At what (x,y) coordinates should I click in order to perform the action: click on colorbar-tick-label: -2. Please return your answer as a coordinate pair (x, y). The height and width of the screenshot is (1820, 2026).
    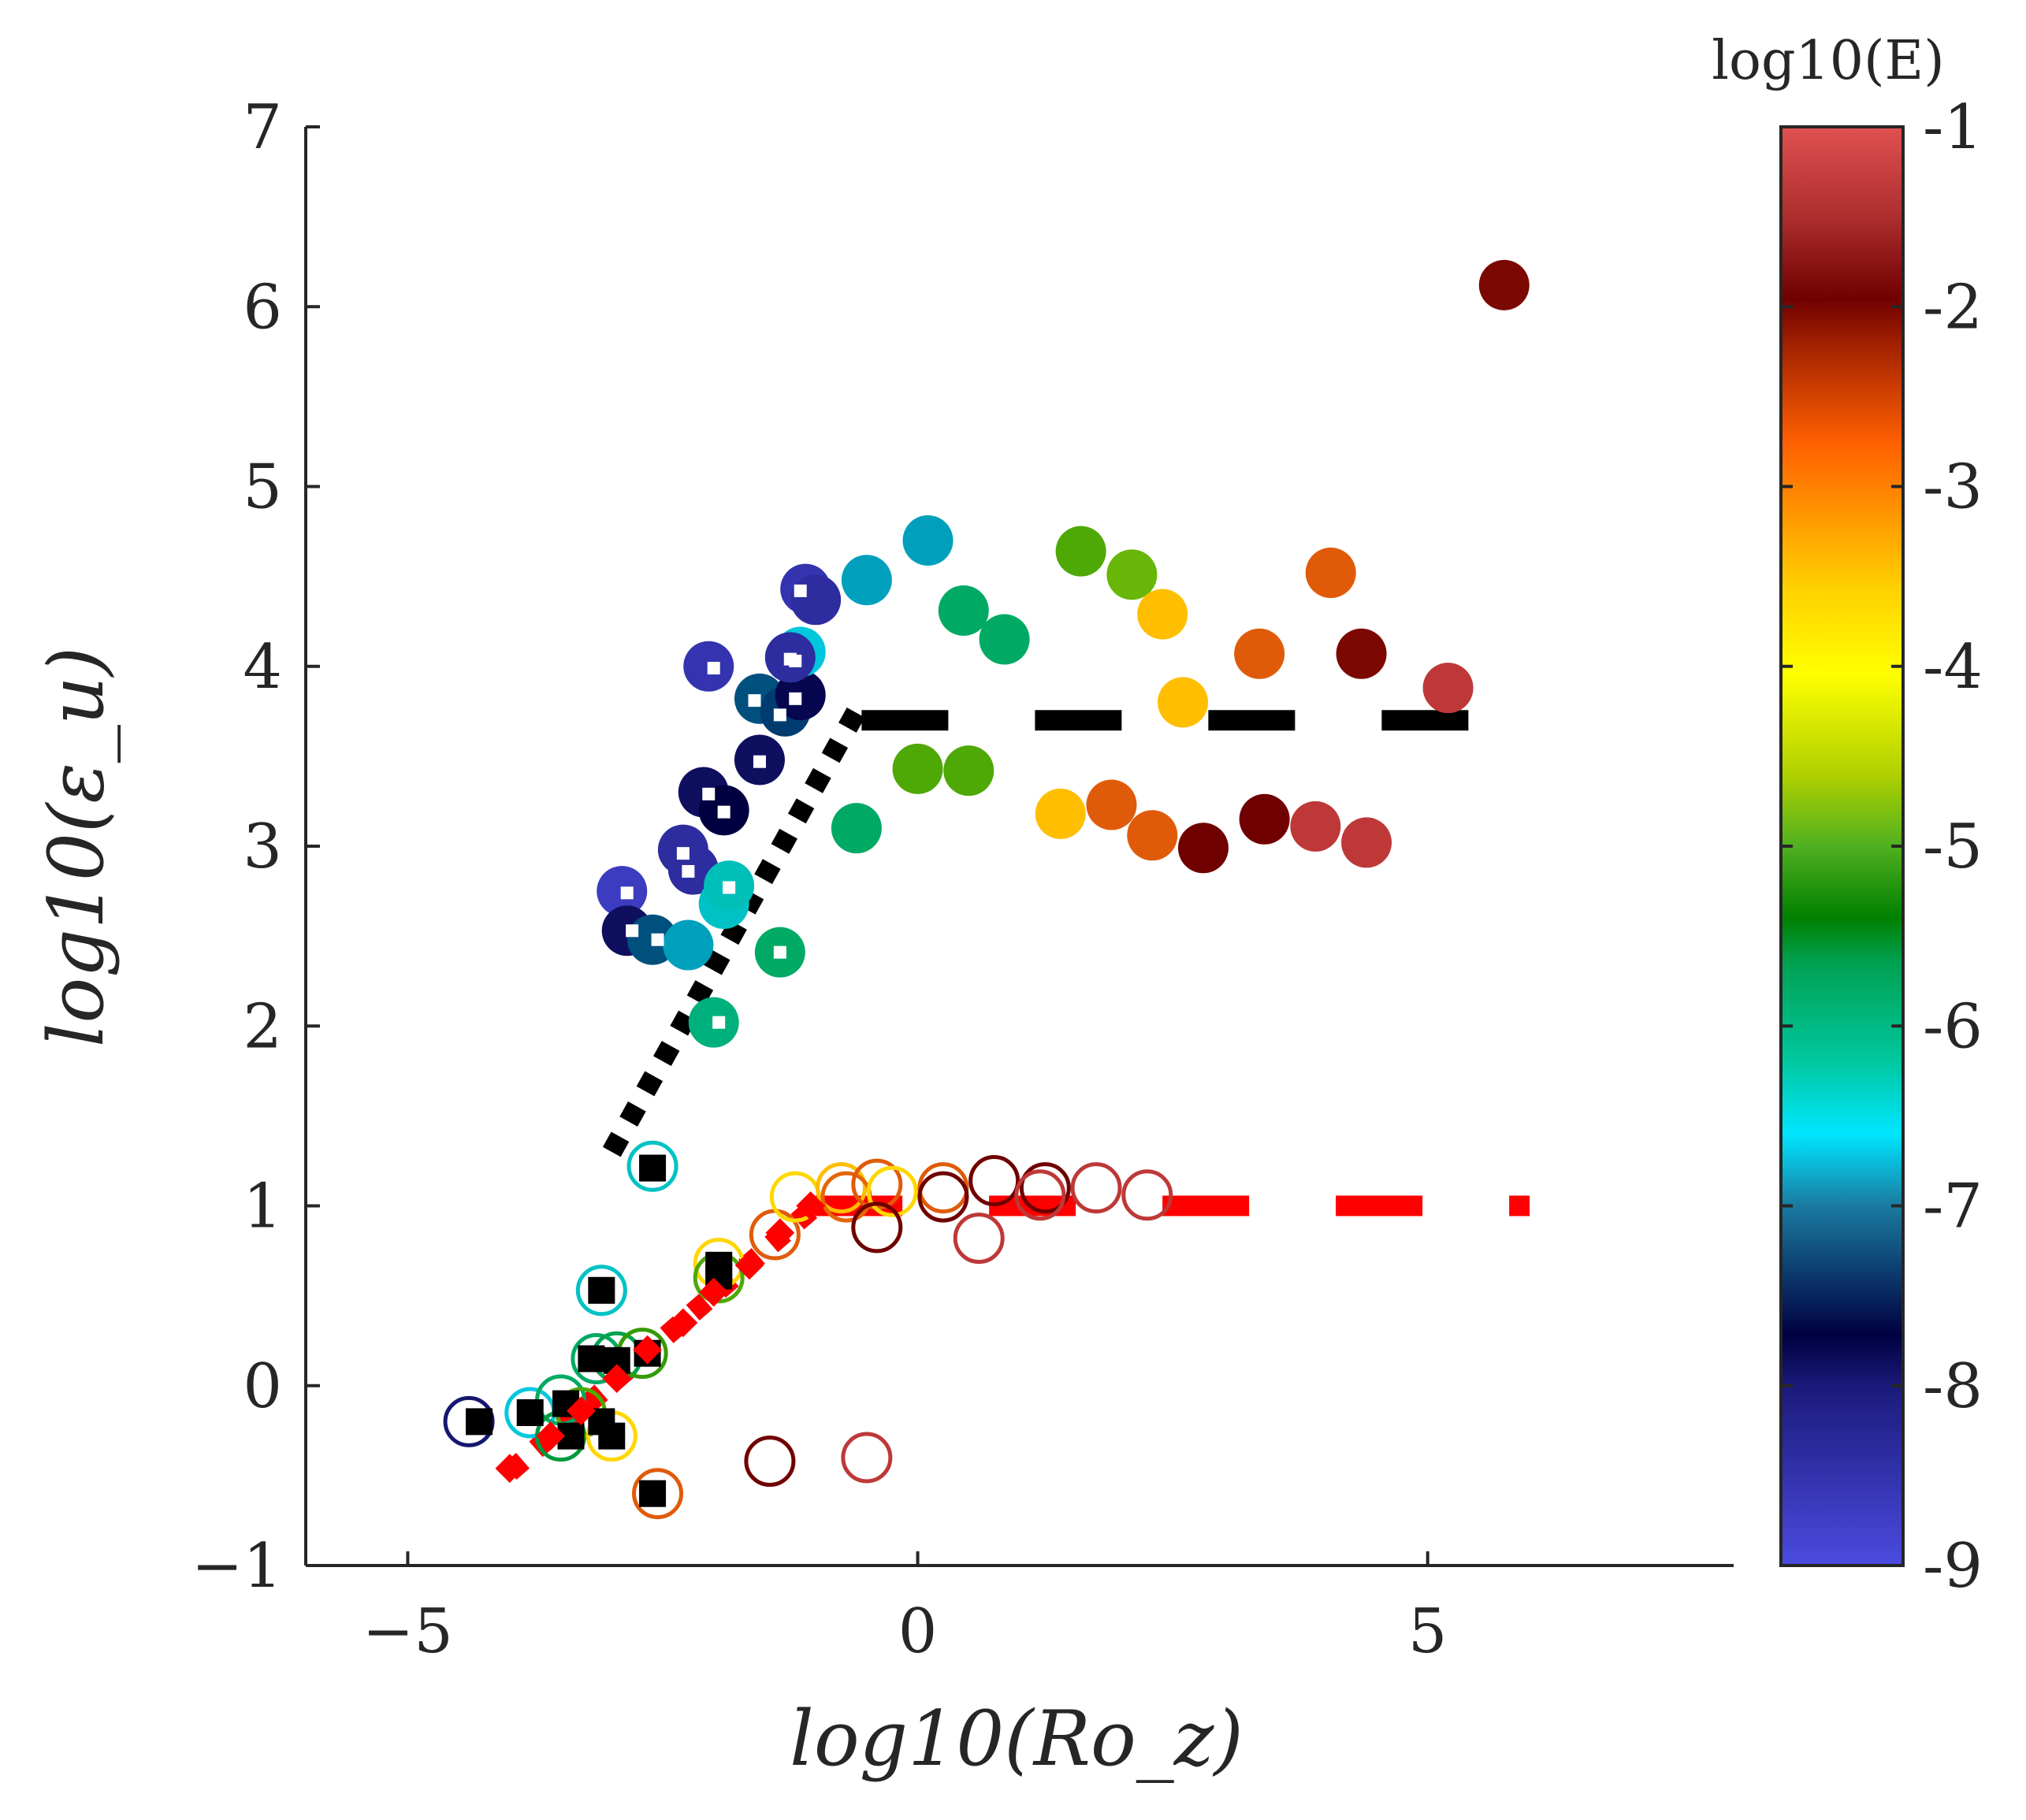
    Looking at the image, I should click on (1953, 307).